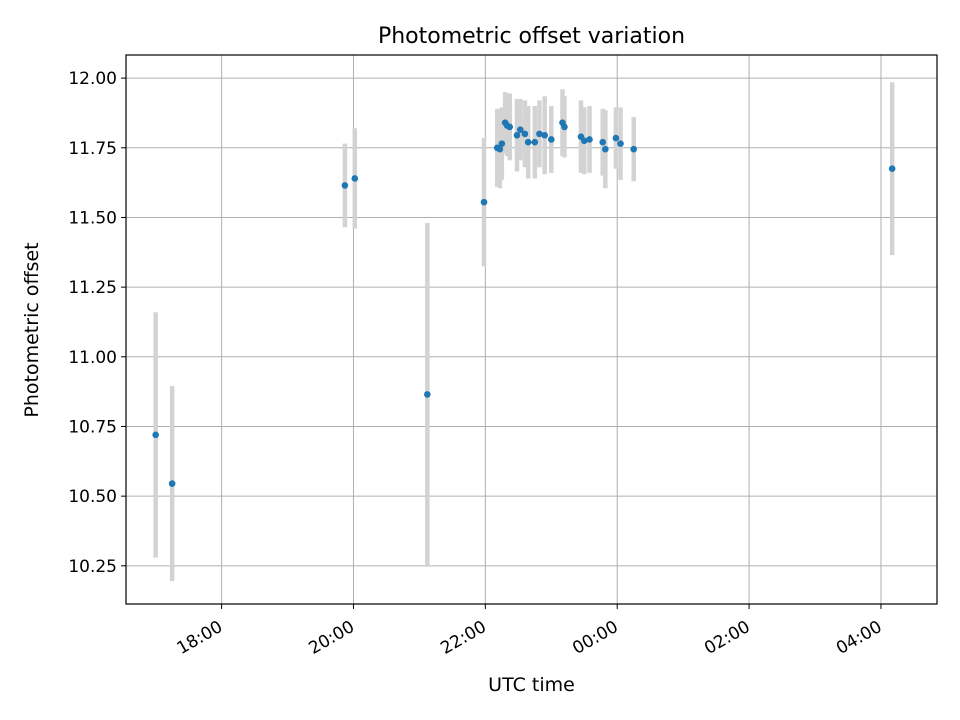 The image size is (960, 720). I want to click on x-axis-ticks: 18:00 20:00 22:00 00:00 02:00 04:00, so click(529, 631).